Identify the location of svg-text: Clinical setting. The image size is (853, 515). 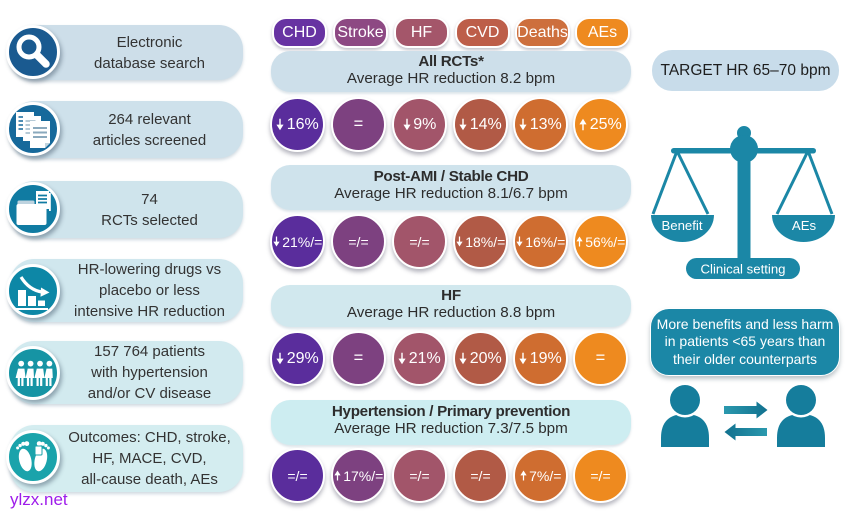
(742, 269).